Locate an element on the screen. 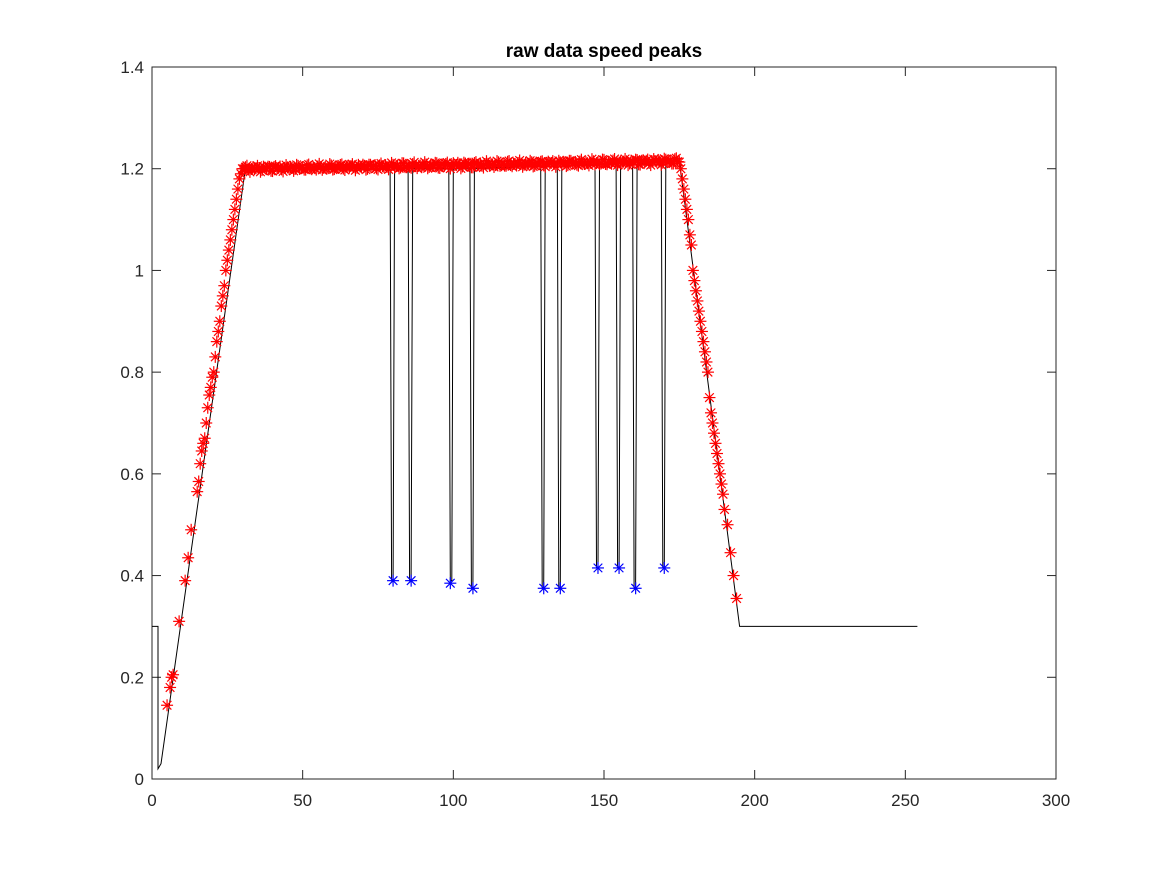  y-tick-label: 0.4 is located at coordinates (132, 576).